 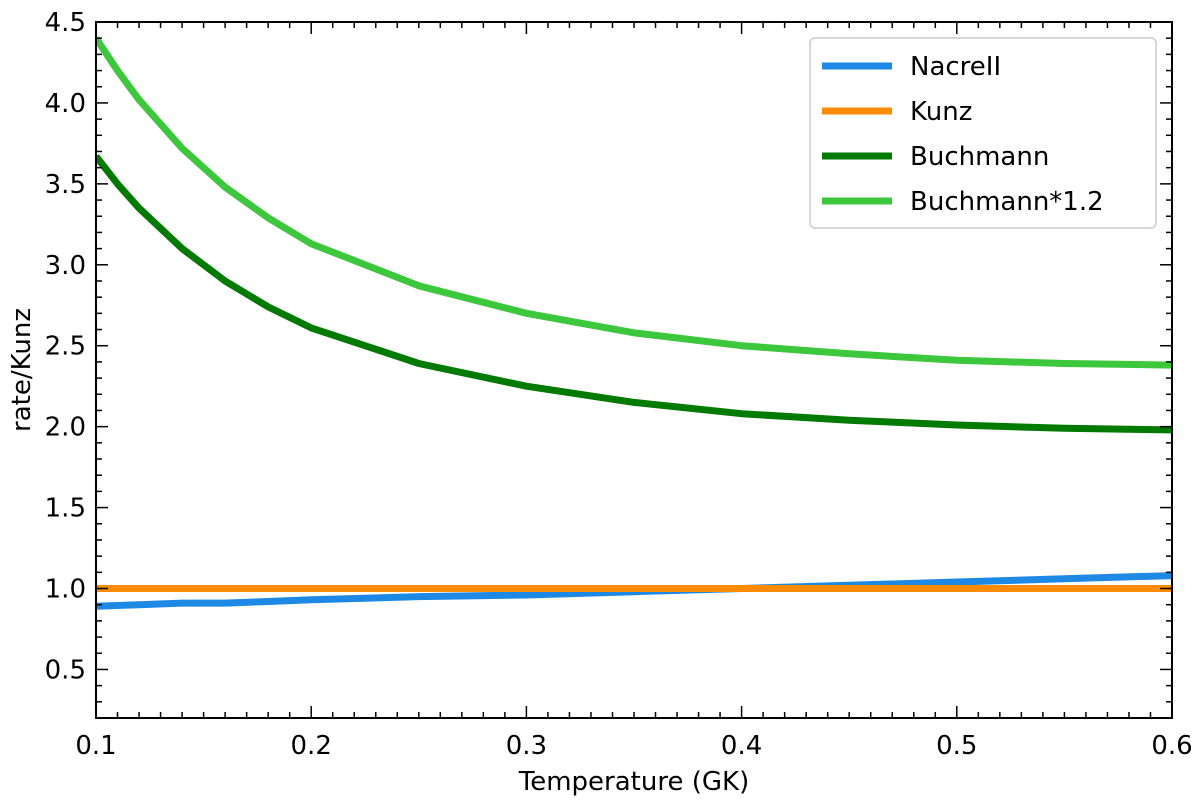 What do you see at coordinates (526, 746) in the screenshot?
I see `x-tick-label: 0.3` at bounding box center [526, 746].